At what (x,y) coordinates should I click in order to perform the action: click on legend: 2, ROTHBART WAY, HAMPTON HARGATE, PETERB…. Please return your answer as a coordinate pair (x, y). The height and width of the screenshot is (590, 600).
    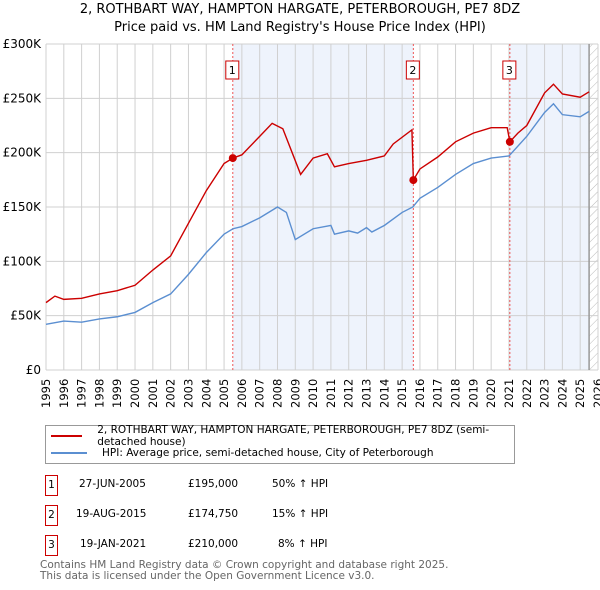
    Looking at the image, I should click on (280, 444).